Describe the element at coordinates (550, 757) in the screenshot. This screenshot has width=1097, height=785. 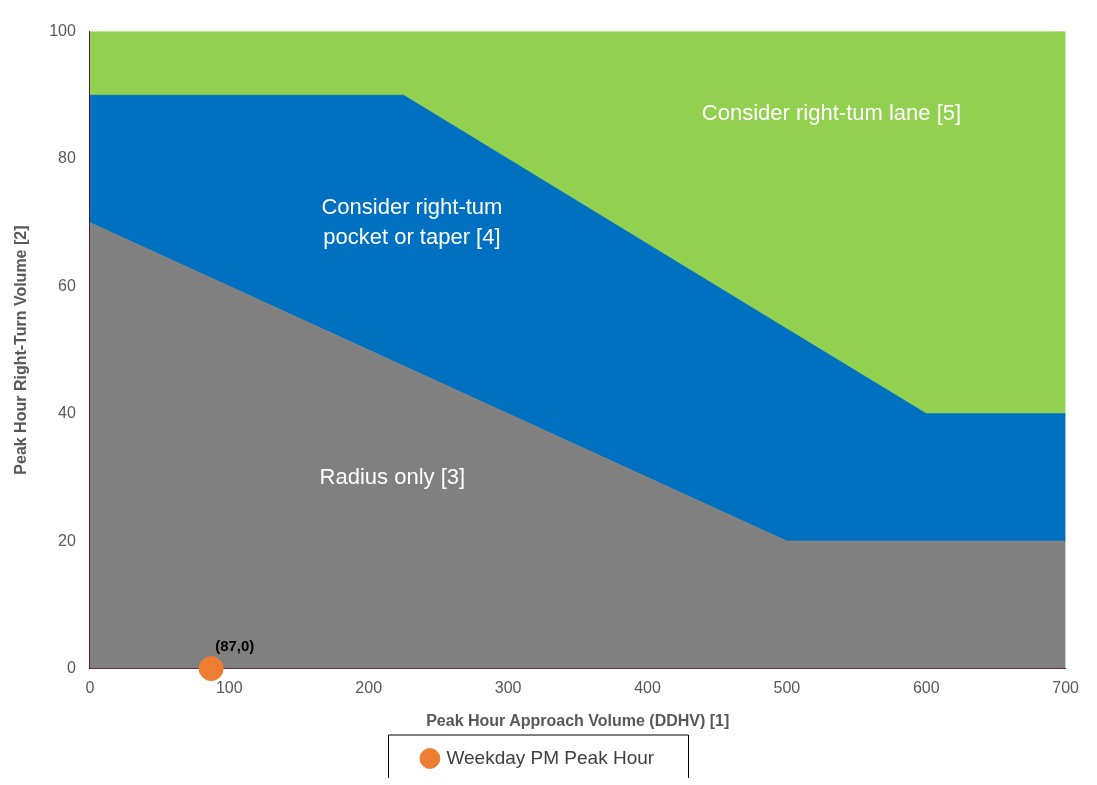
I see `legend-label: Weekday PM Peak Hour` at that location.